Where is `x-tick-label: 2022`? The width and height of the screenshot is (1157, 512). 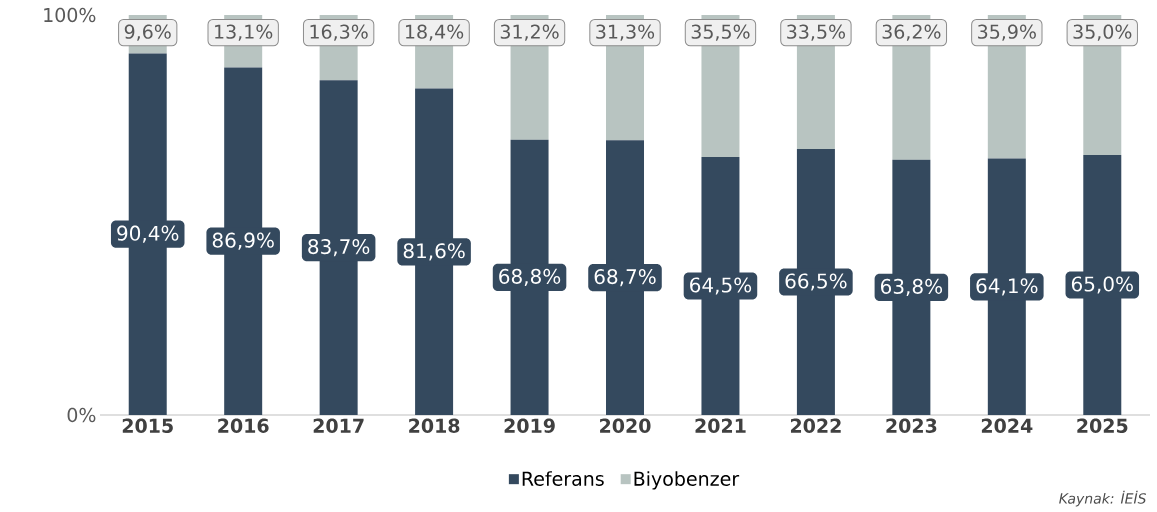
x-tick-label: 2022 is located at coordinates (815, 425).